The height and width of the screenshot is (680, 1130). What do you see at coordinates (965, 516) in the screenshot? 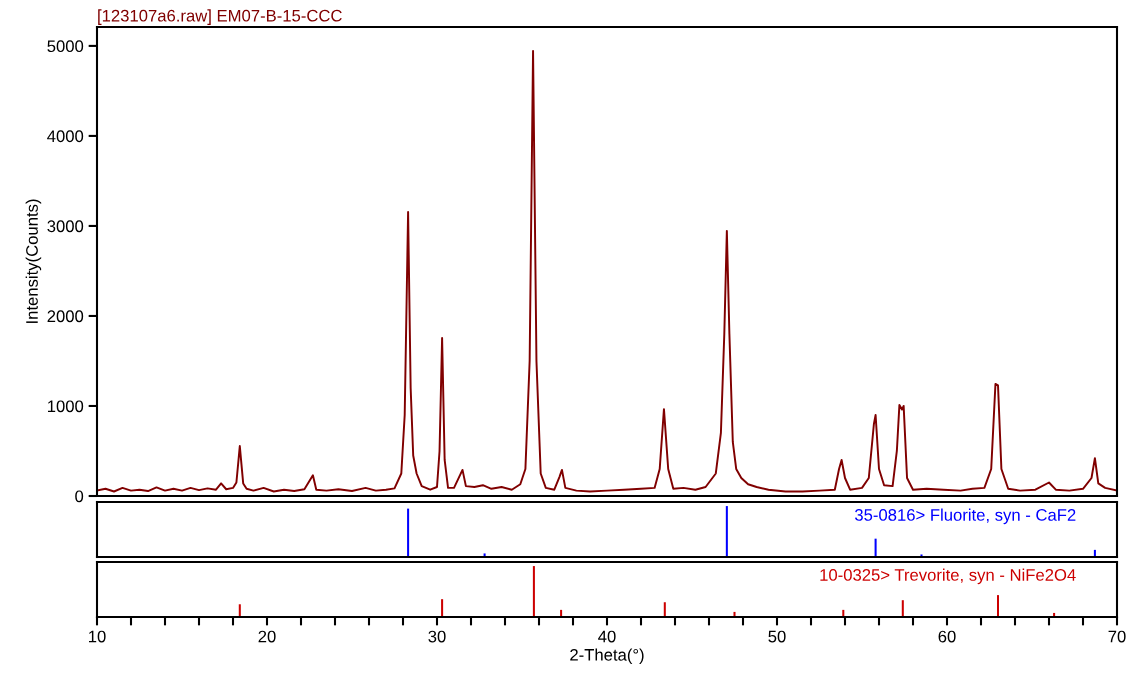
I see `series-label: 35-0816> Fluorite, syn - CaF2` at bounding box center [965, 516].